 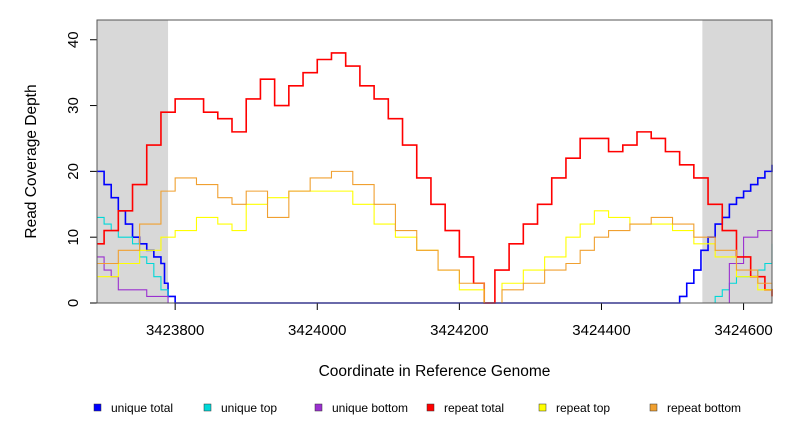 What do you see at coordinates (73, 237) in the screenshot?
I see `y-tick-label: 10` at bounding box center [73, 237].